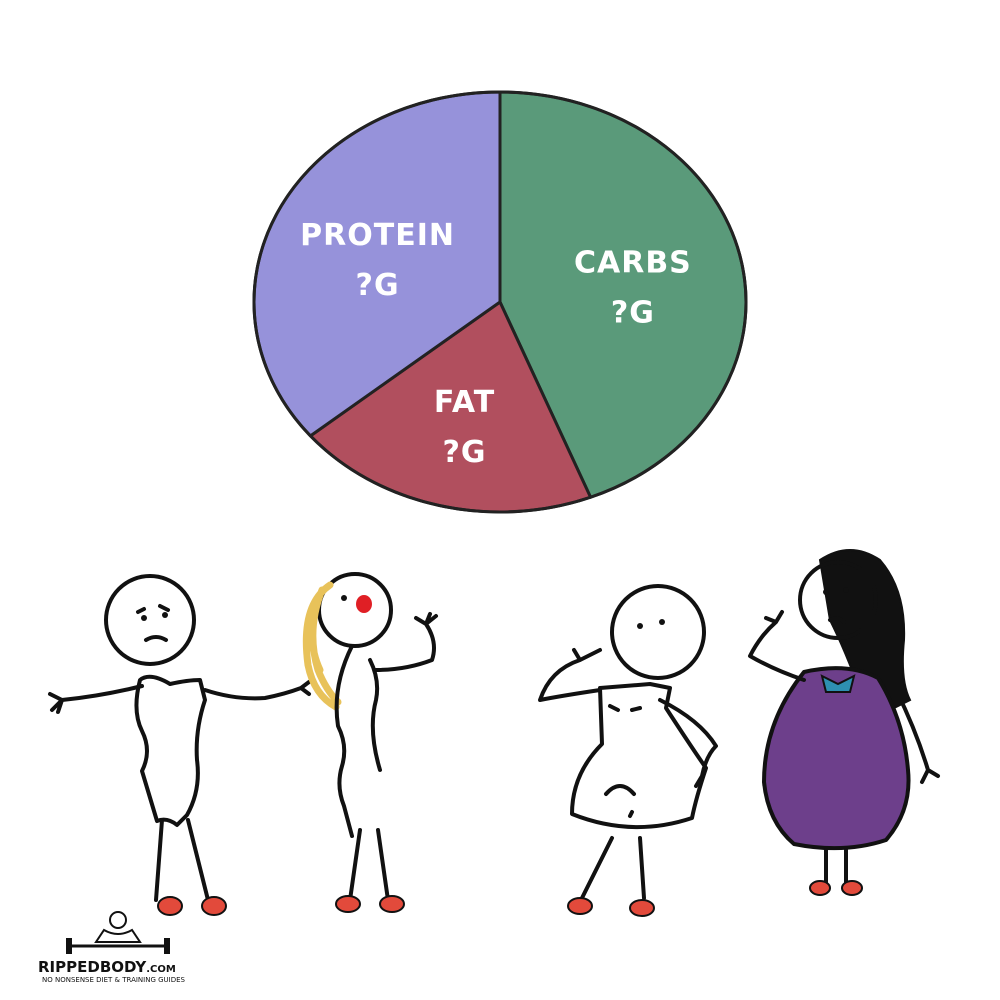 The width and height of the screenshot is (1000, 1000). Describe the element at coordinates (377, 235) in the screenshot. I see `pie-label-protein: PROTEIN` at that location.